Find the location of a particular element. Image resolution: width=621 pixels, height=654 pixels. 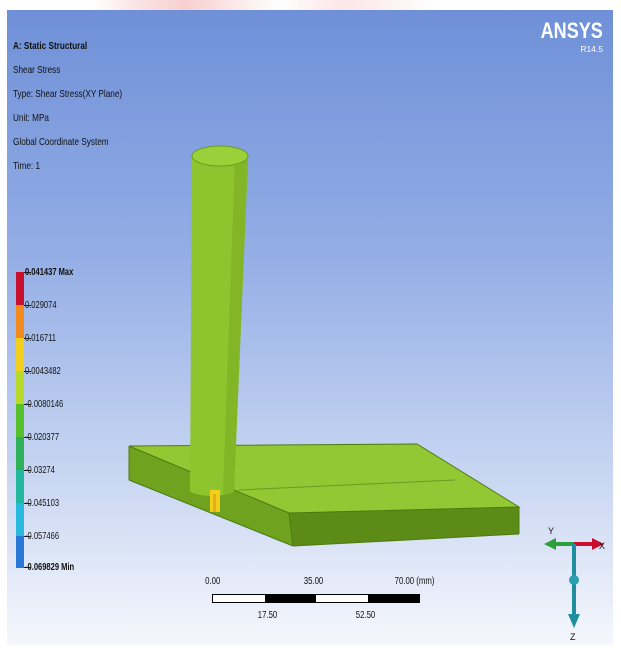

triad-y-label: Y is located at coordinates (551, 531).